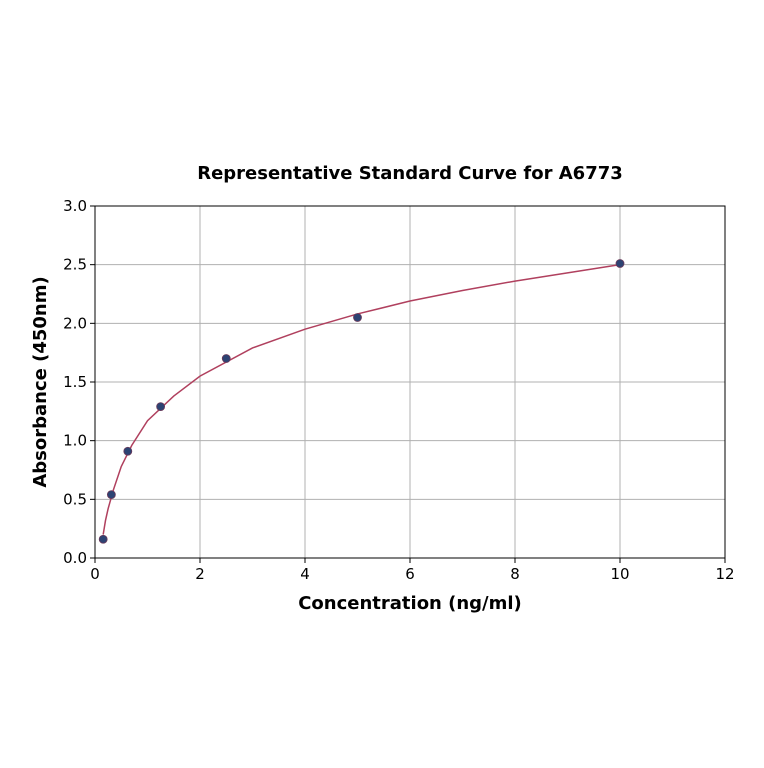 This screenshot has height=768, width=764. Describe the element at coordinates (410, 603) in the screenshot. I see `x-axis-label: Concentration (ng/ml)` at that location.